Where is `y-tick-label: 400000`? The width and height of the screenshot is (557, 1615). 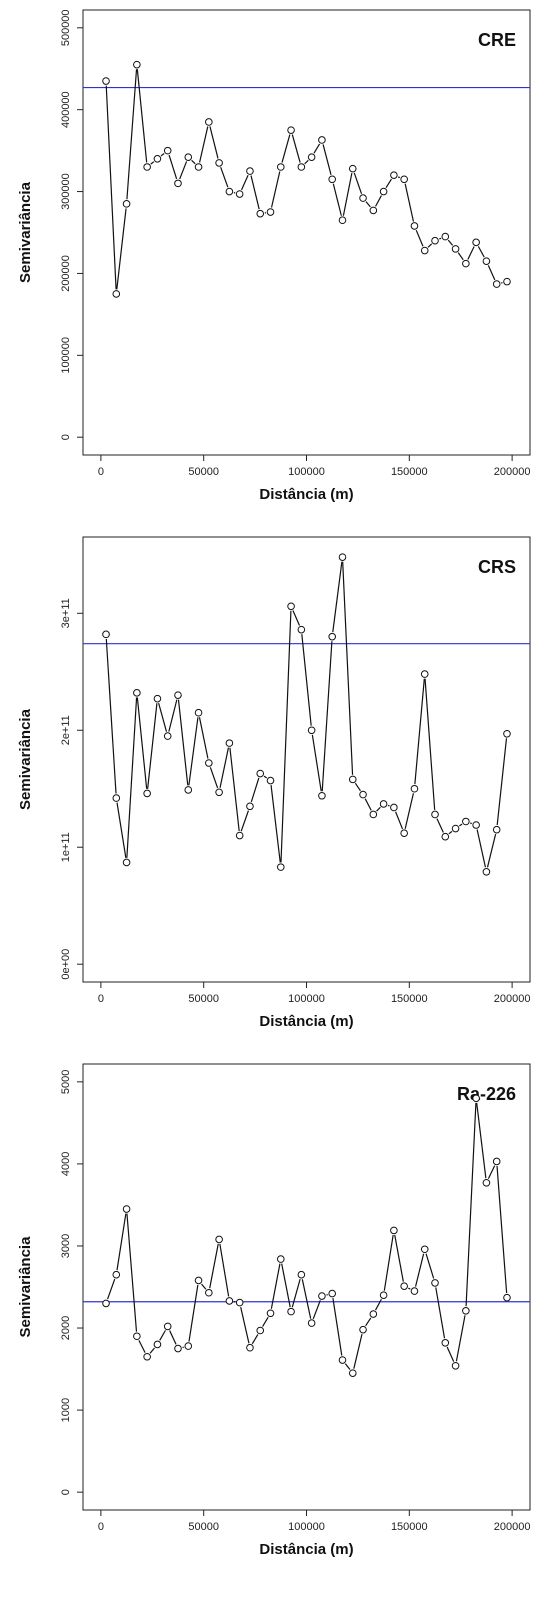
y-tick-label: 400000 is located at coordinates (66, 109).